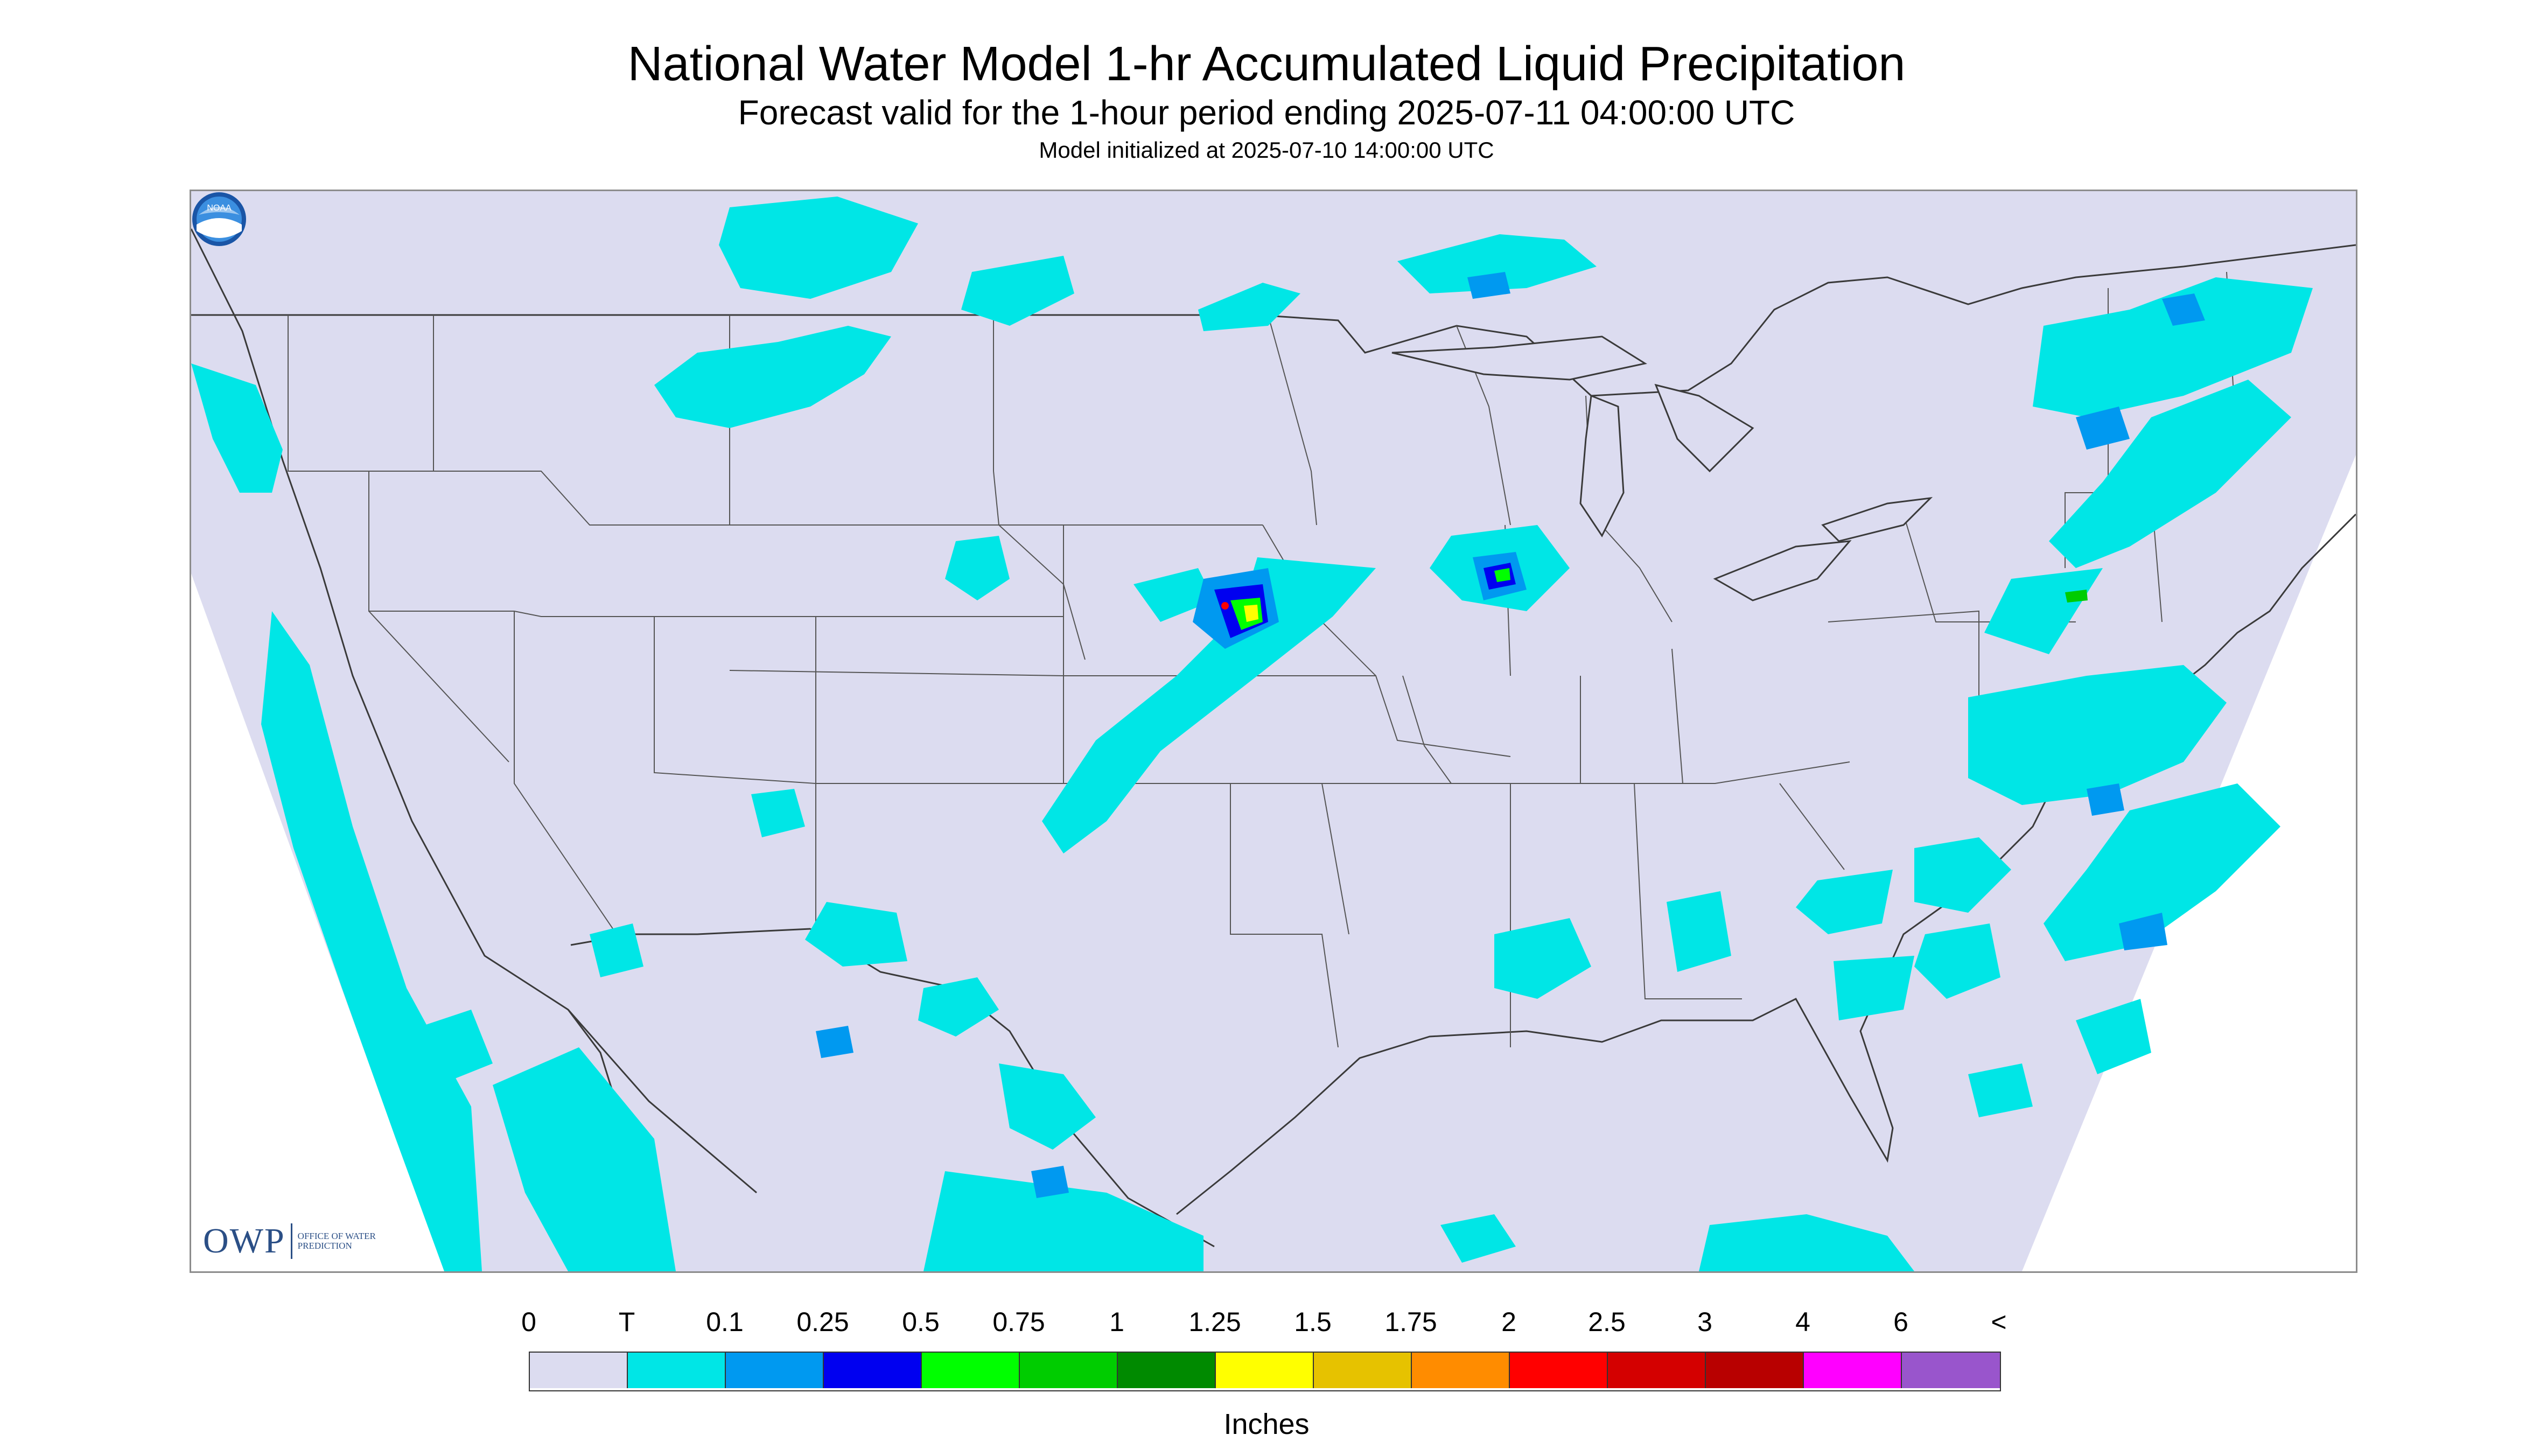 The width and height of the screenshot is (2533, 1456). I want to click on legend-tick-label: 3, so click(1704, 1322).